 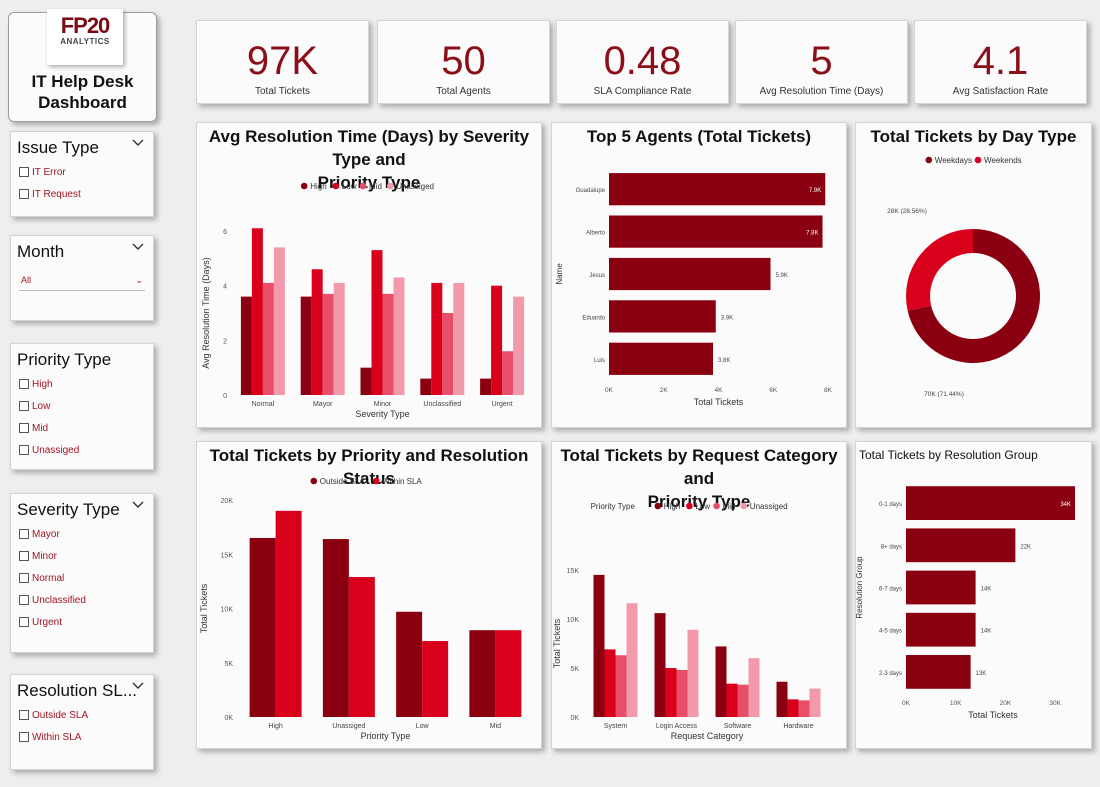 I want to click on chevron-down-icon: ⌄, so click(x=139, y=280).